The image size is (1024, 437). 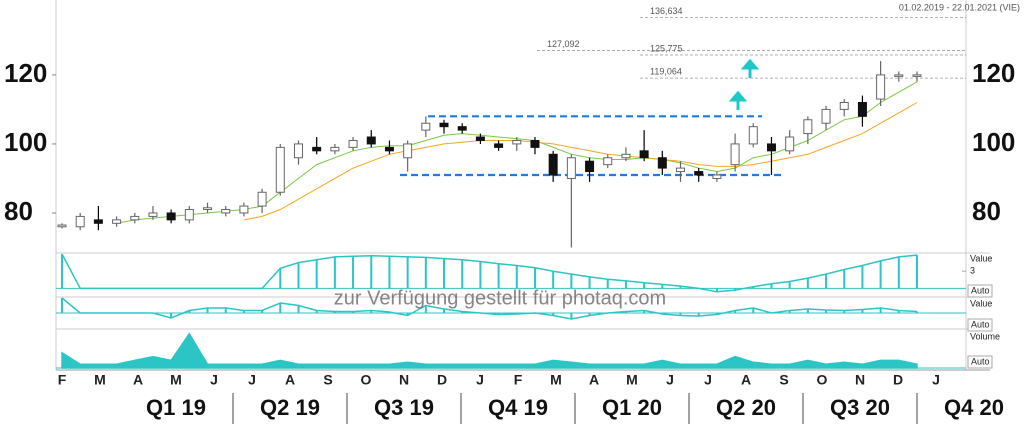 I want to click on quarter-label: Q1 20, so click(x=632, y=407).